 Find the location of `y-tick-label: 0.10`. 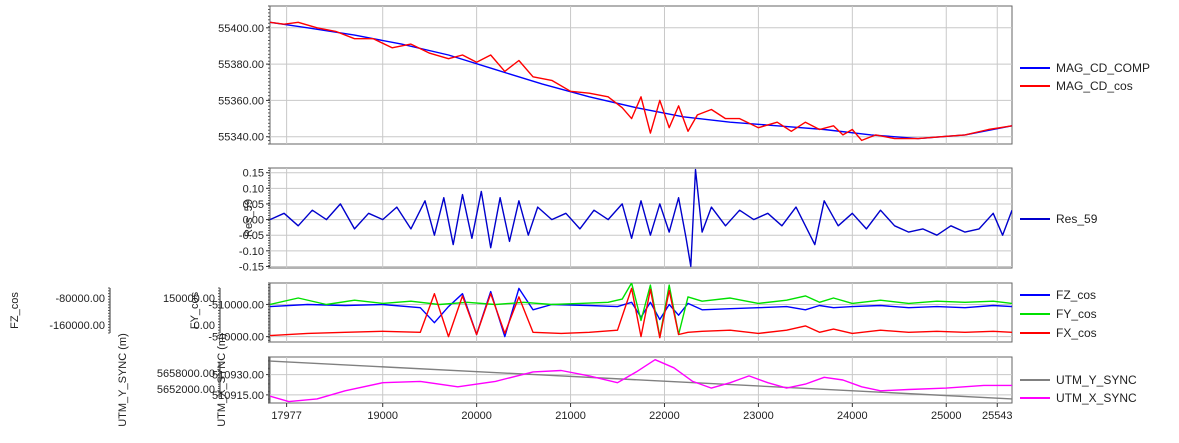

y-tick-label: 0.10 is located at coordinates (253, 189).